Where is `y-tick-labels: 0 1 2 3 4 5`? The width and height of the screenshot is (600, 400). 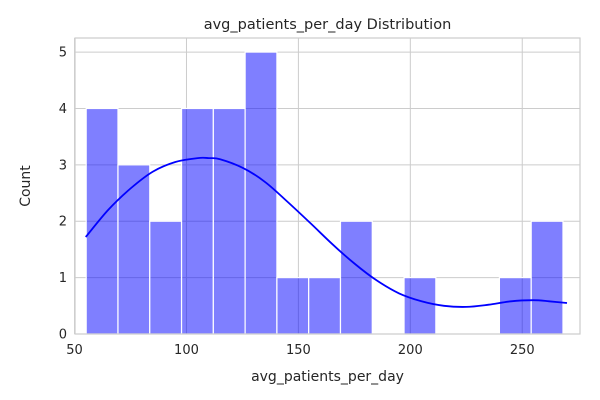
y-tick-labels: 0 1 2 3 4 5 is located at coordinates (63, 194).